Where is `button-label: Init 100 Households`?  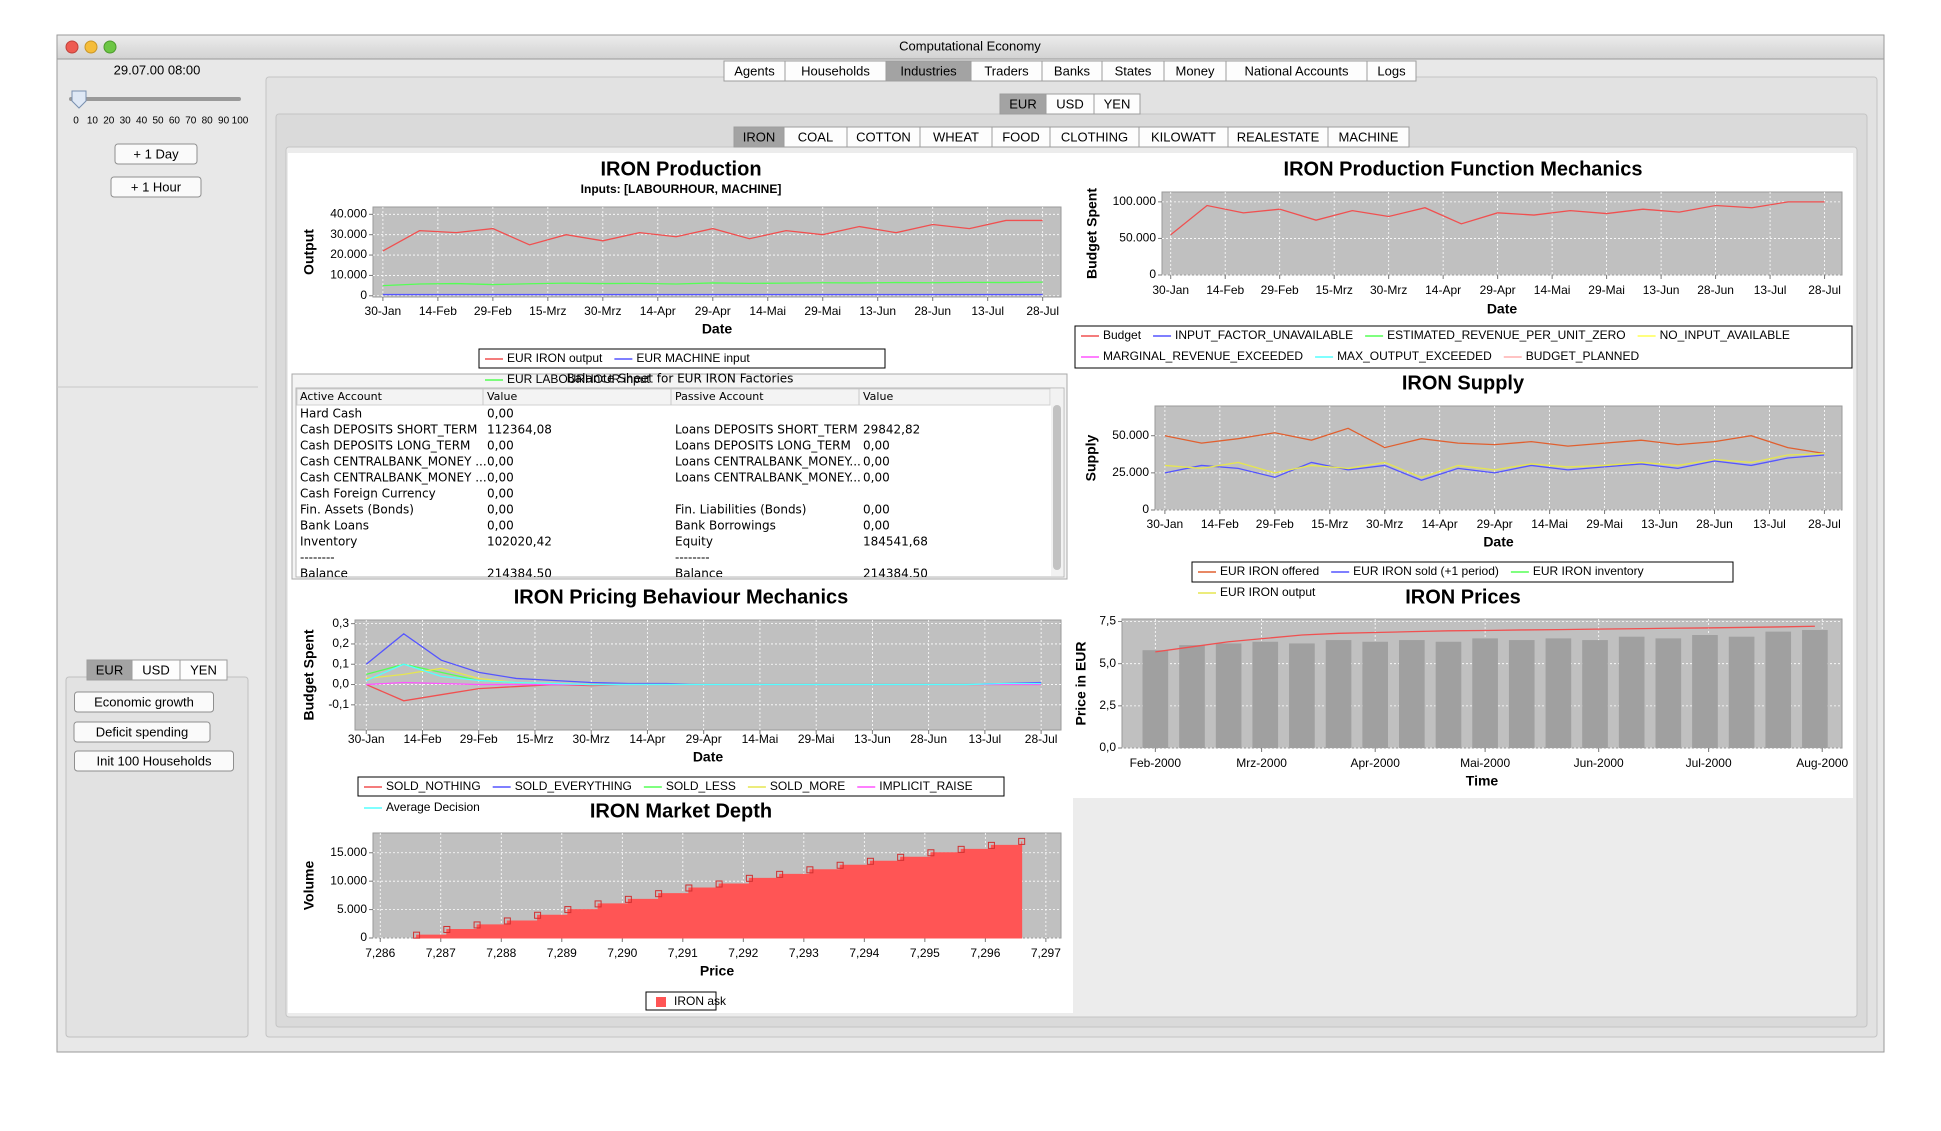 button-label: Init 100 Households is located at coordinates (154, 760).